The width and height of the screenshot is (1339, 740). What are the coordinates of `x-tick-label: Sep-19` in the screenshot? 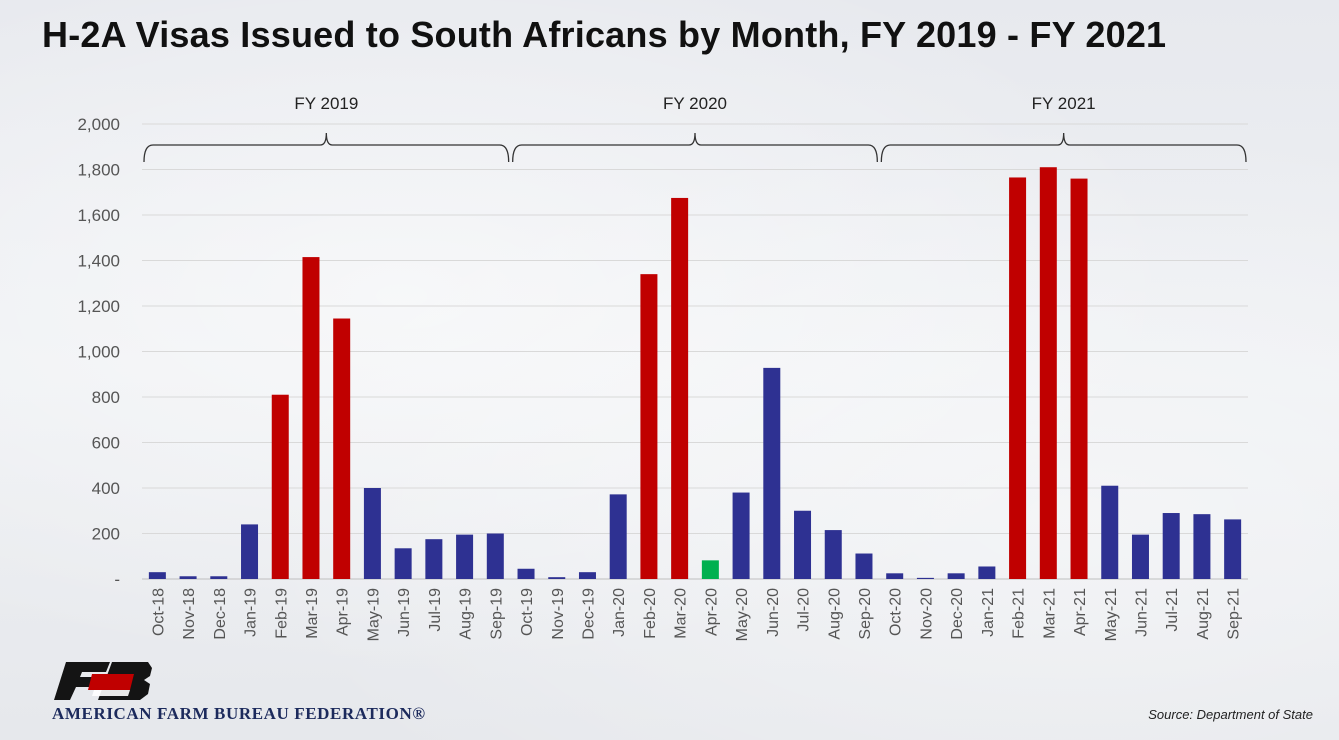 It's located at (496, 614).